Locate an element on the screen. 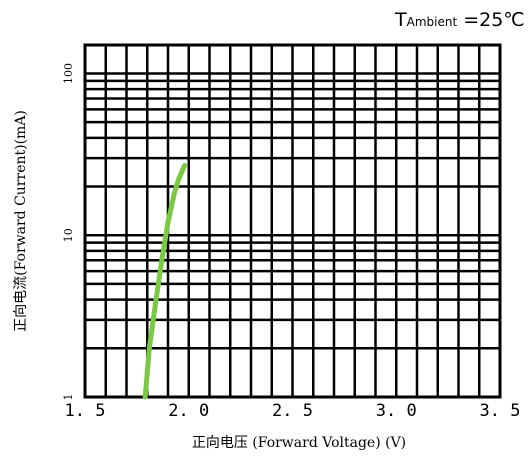 The height and width of the screenshot is (460, 531). x-tick-label: 2. 0 is located at coordinates (188, 411).